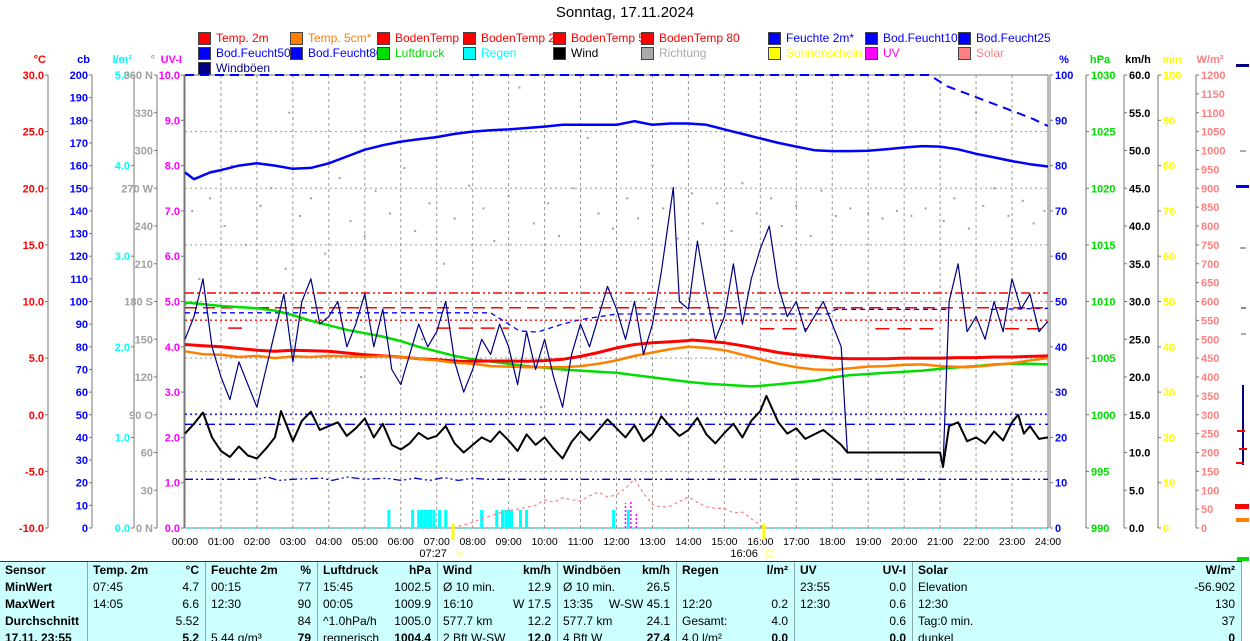  Describe the element at coordinates (655, 570) in the screenshot. I see `table-cell-value: km/h` at that location.